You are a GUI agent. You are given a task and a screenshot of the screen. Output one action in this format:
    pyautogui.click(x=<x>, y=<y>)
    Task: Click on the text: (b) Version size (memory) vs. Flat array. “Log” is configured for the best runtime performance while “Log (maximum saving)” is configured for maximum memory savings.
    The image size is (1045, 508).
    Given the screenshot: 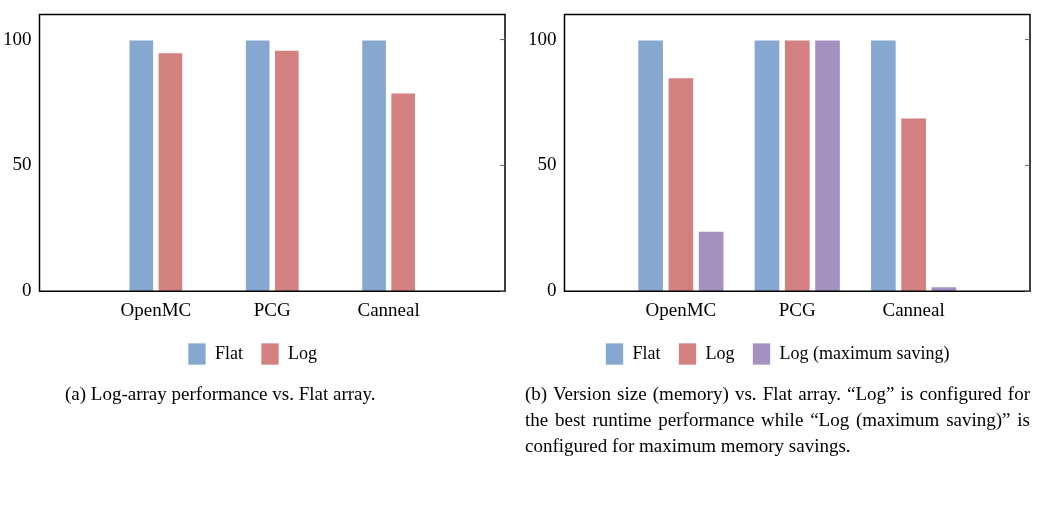 What is the action you would take?
    pyautogui.click(x=778, y=420)
    